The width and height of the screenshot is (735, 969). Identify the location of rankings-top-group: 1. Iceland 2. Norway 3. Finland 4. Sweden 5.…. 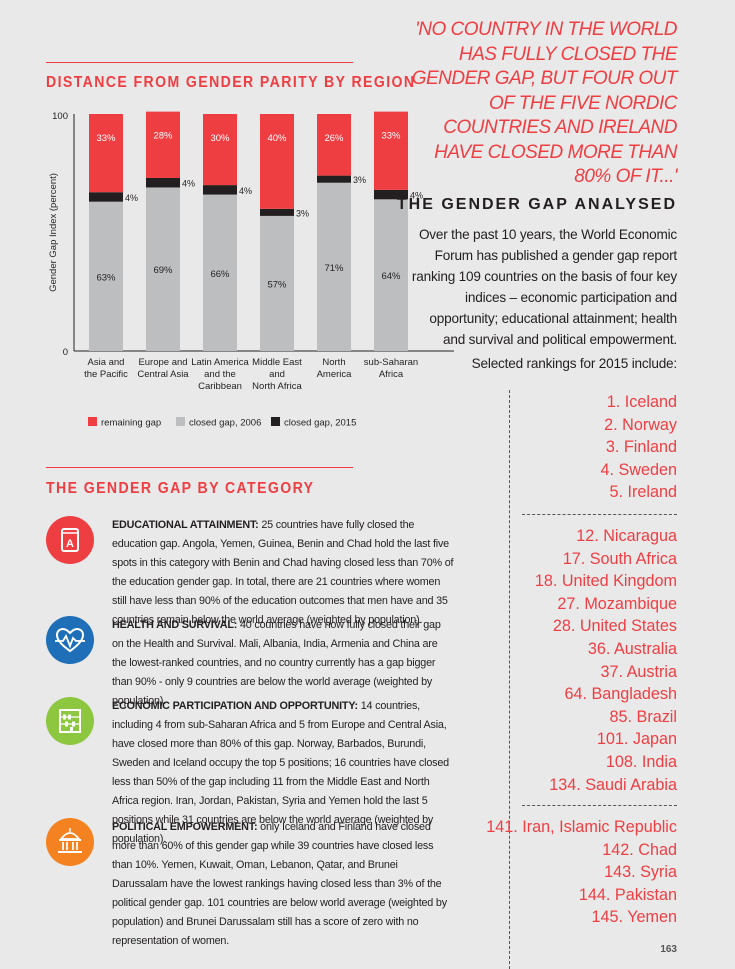
(639, 447).